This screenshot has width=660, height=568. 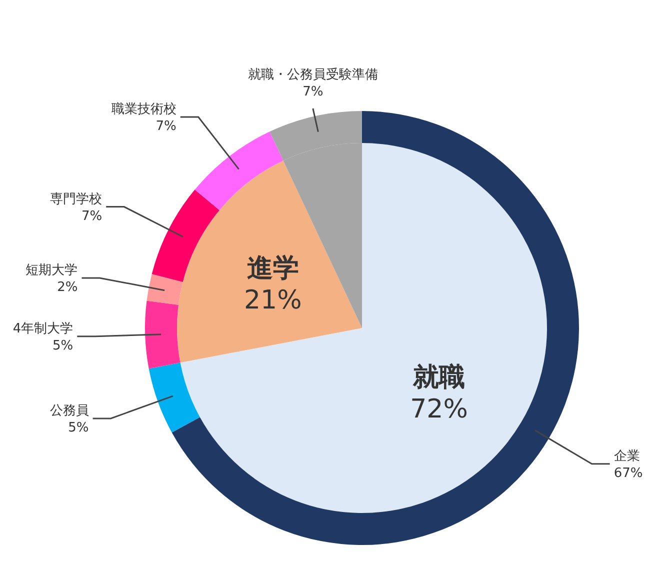 I want to click on data-label: 21%, so click(x=273, y=301).